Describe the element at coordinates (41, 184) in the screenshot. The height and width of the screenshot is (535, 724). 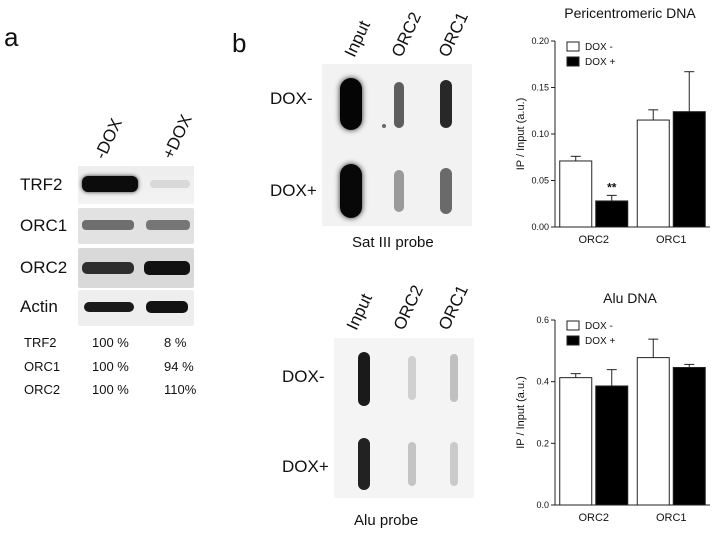
I see `protein-label-trf2: TRF2` at that location.